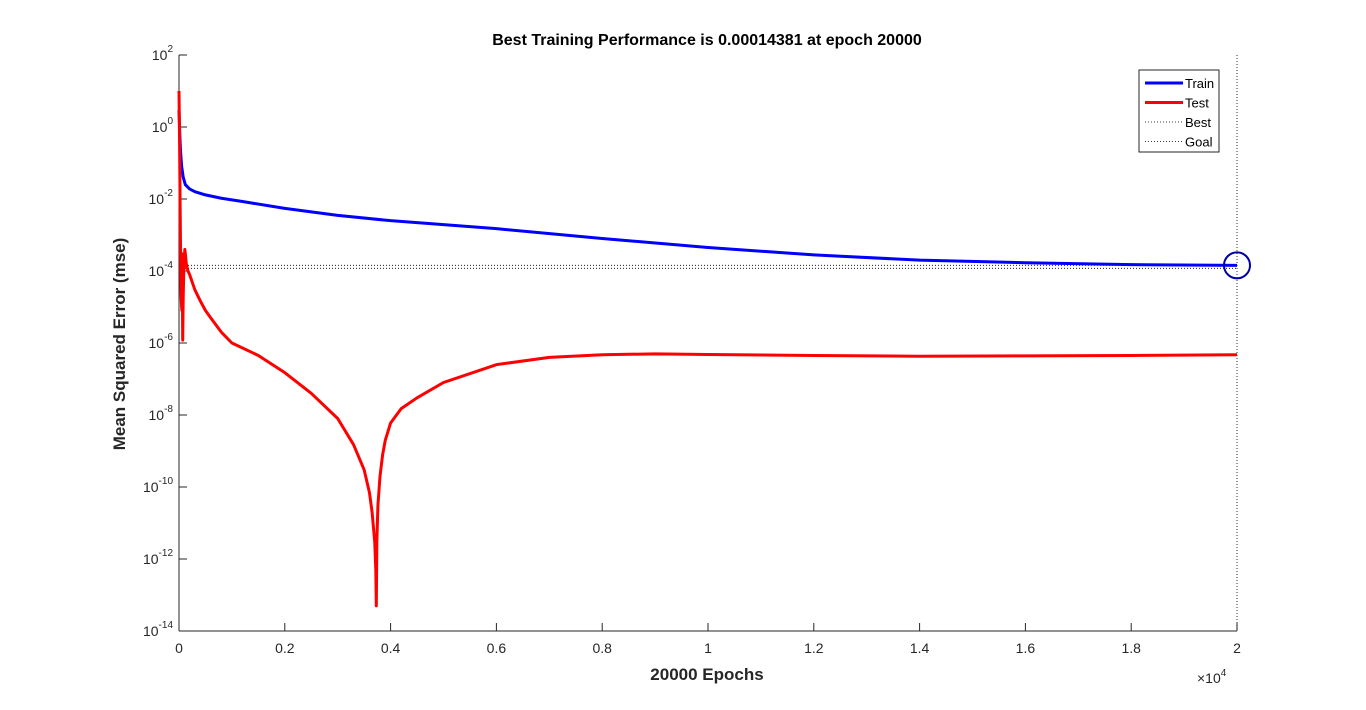 The height and width of the screenshot is (710, 1366). I want to click on x-tick-label: 1.6, so click(1026, 648).